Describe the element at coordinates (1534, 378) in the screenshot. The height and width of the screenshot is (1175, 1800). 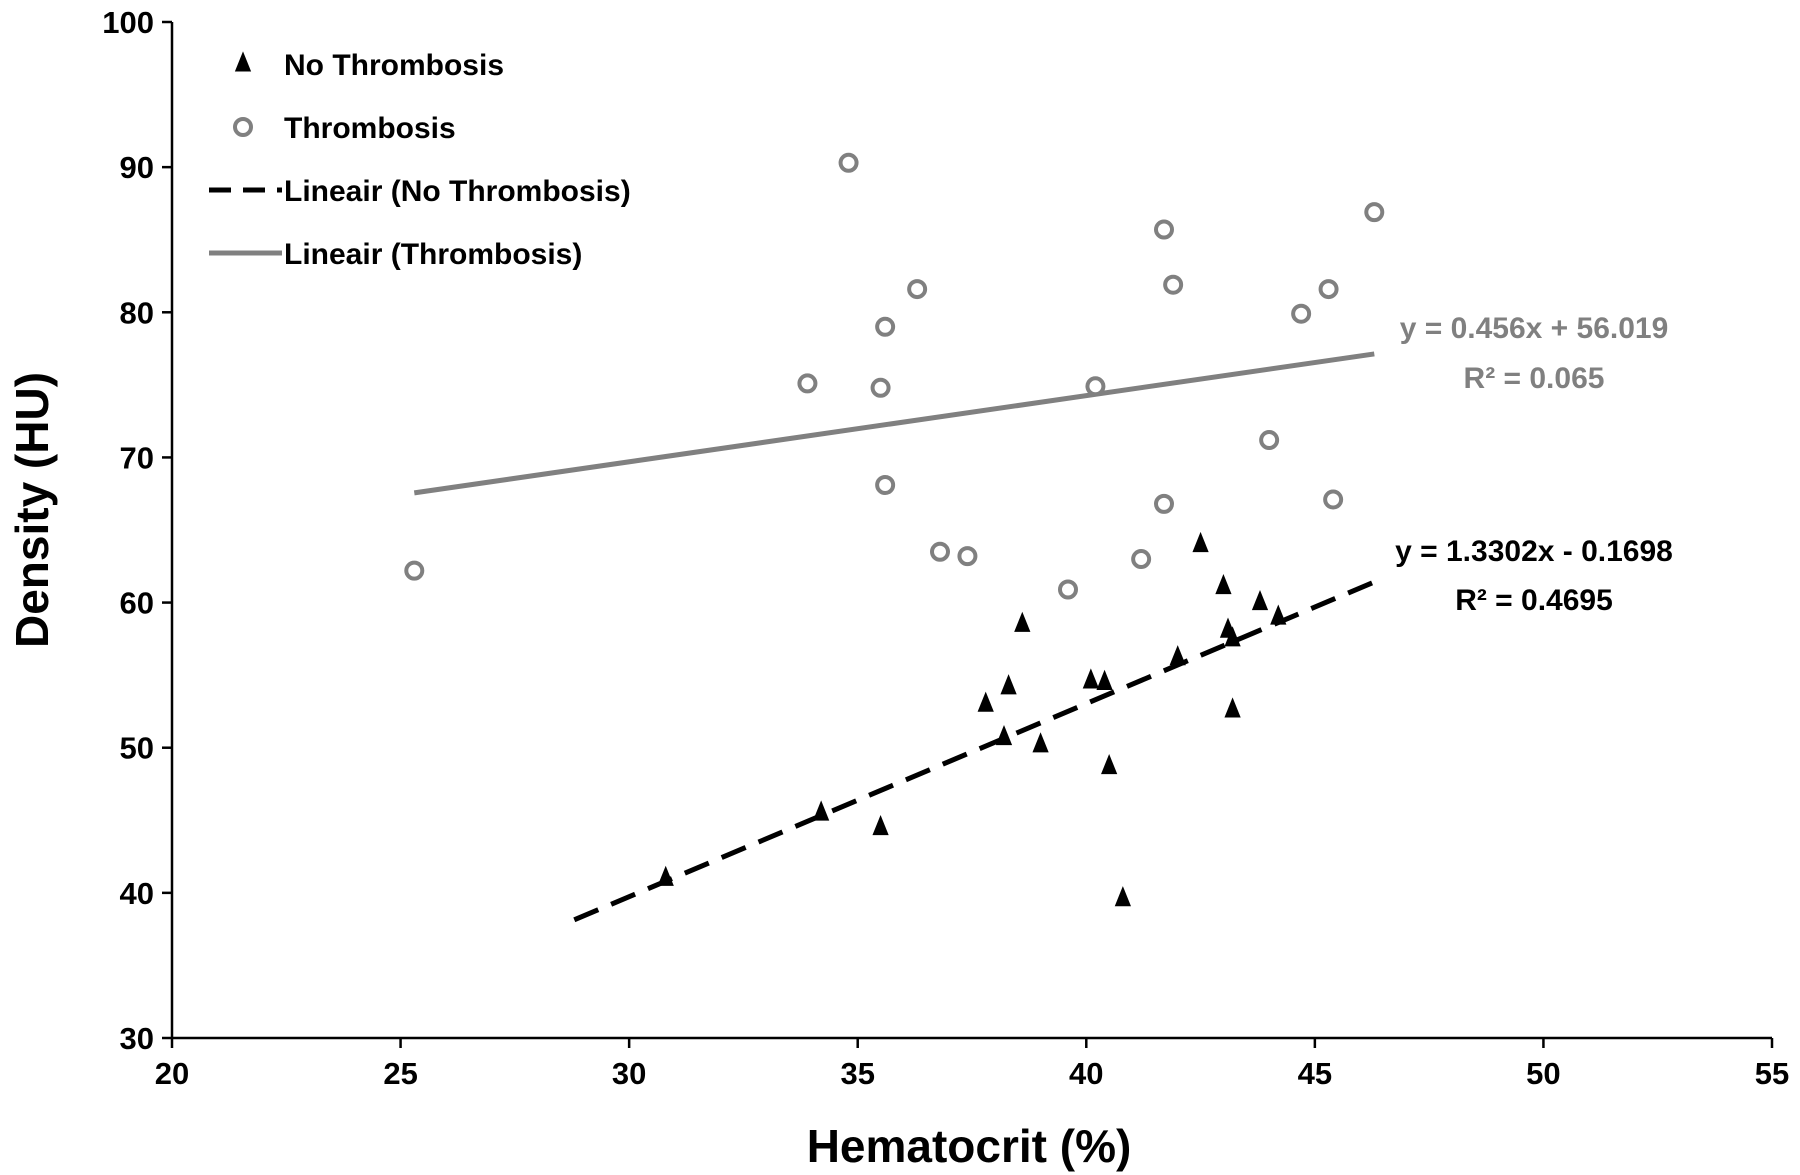
I see `r-squared-text: R² = 0.065` at that location.